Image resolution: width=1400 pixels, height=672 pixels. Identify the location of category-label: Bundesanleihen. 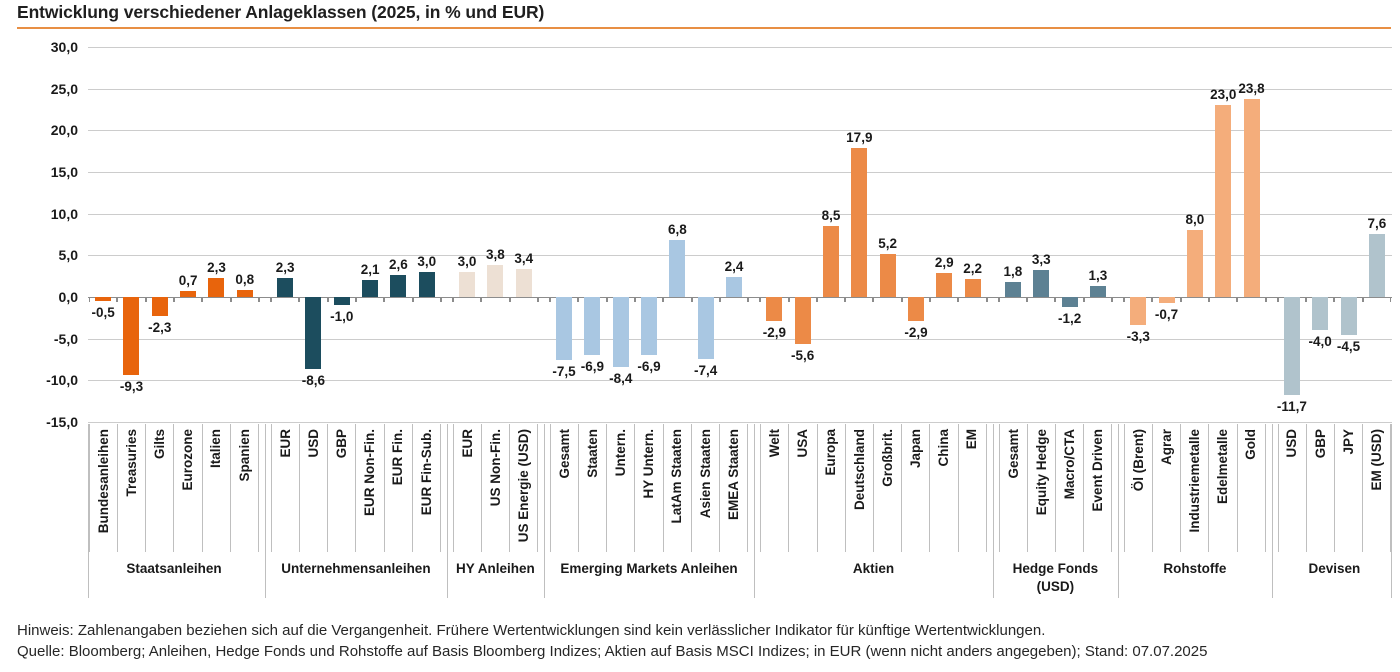
(103, 481).